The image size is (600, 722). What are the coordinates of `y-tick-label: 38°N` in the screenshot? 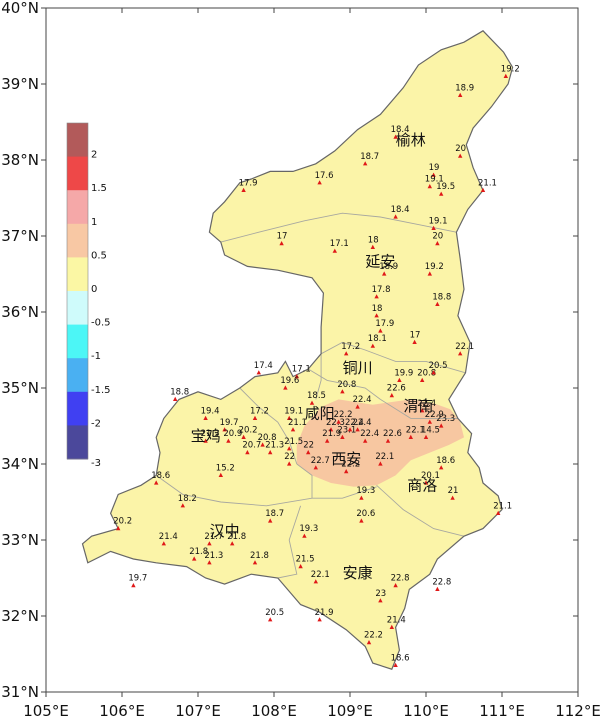 It's located at (20, 160).